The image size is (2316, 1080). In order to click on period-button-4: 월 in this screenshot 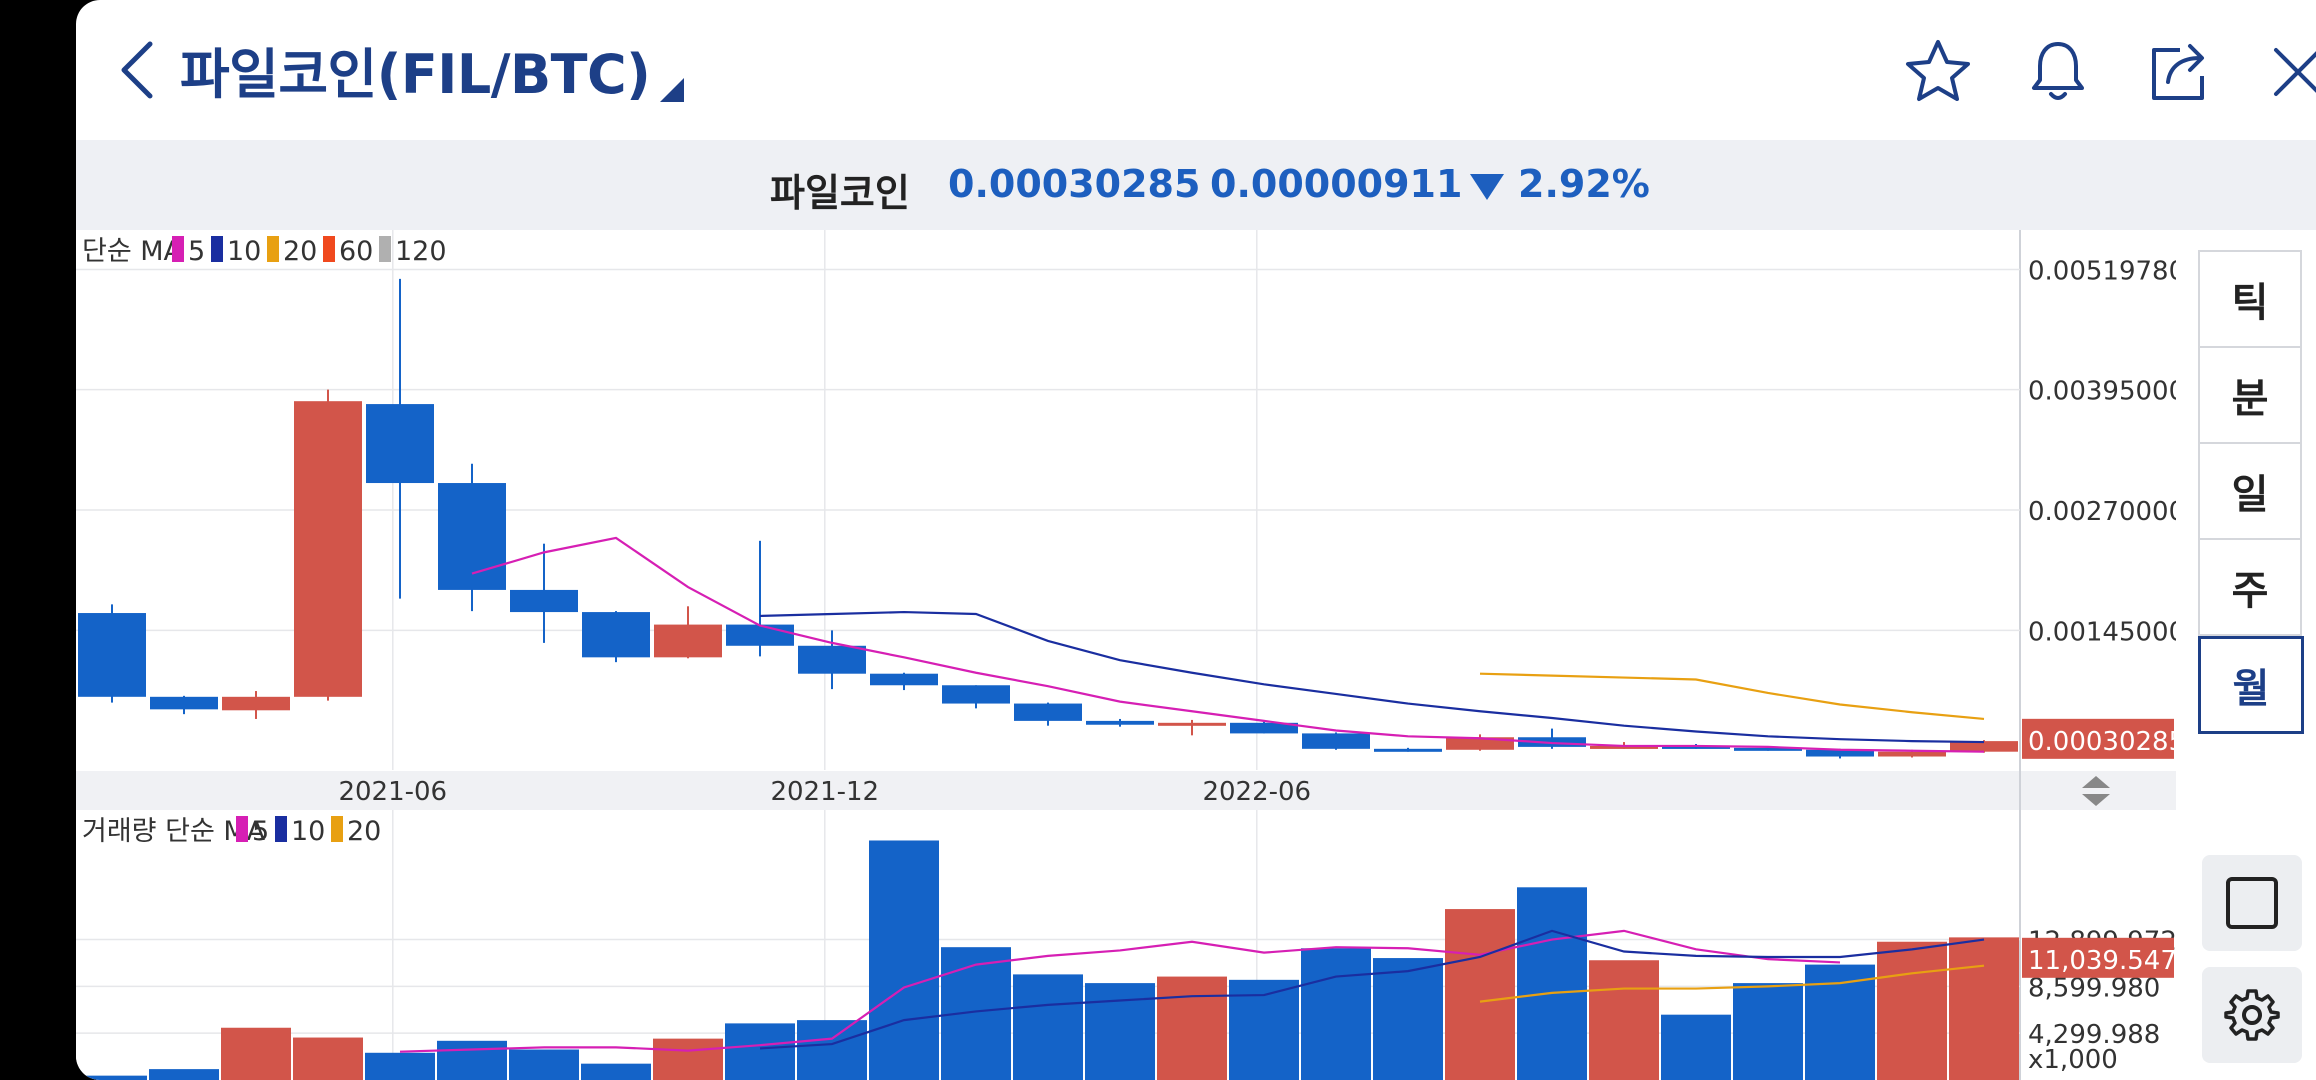, I will do `click(2251, 685)`.